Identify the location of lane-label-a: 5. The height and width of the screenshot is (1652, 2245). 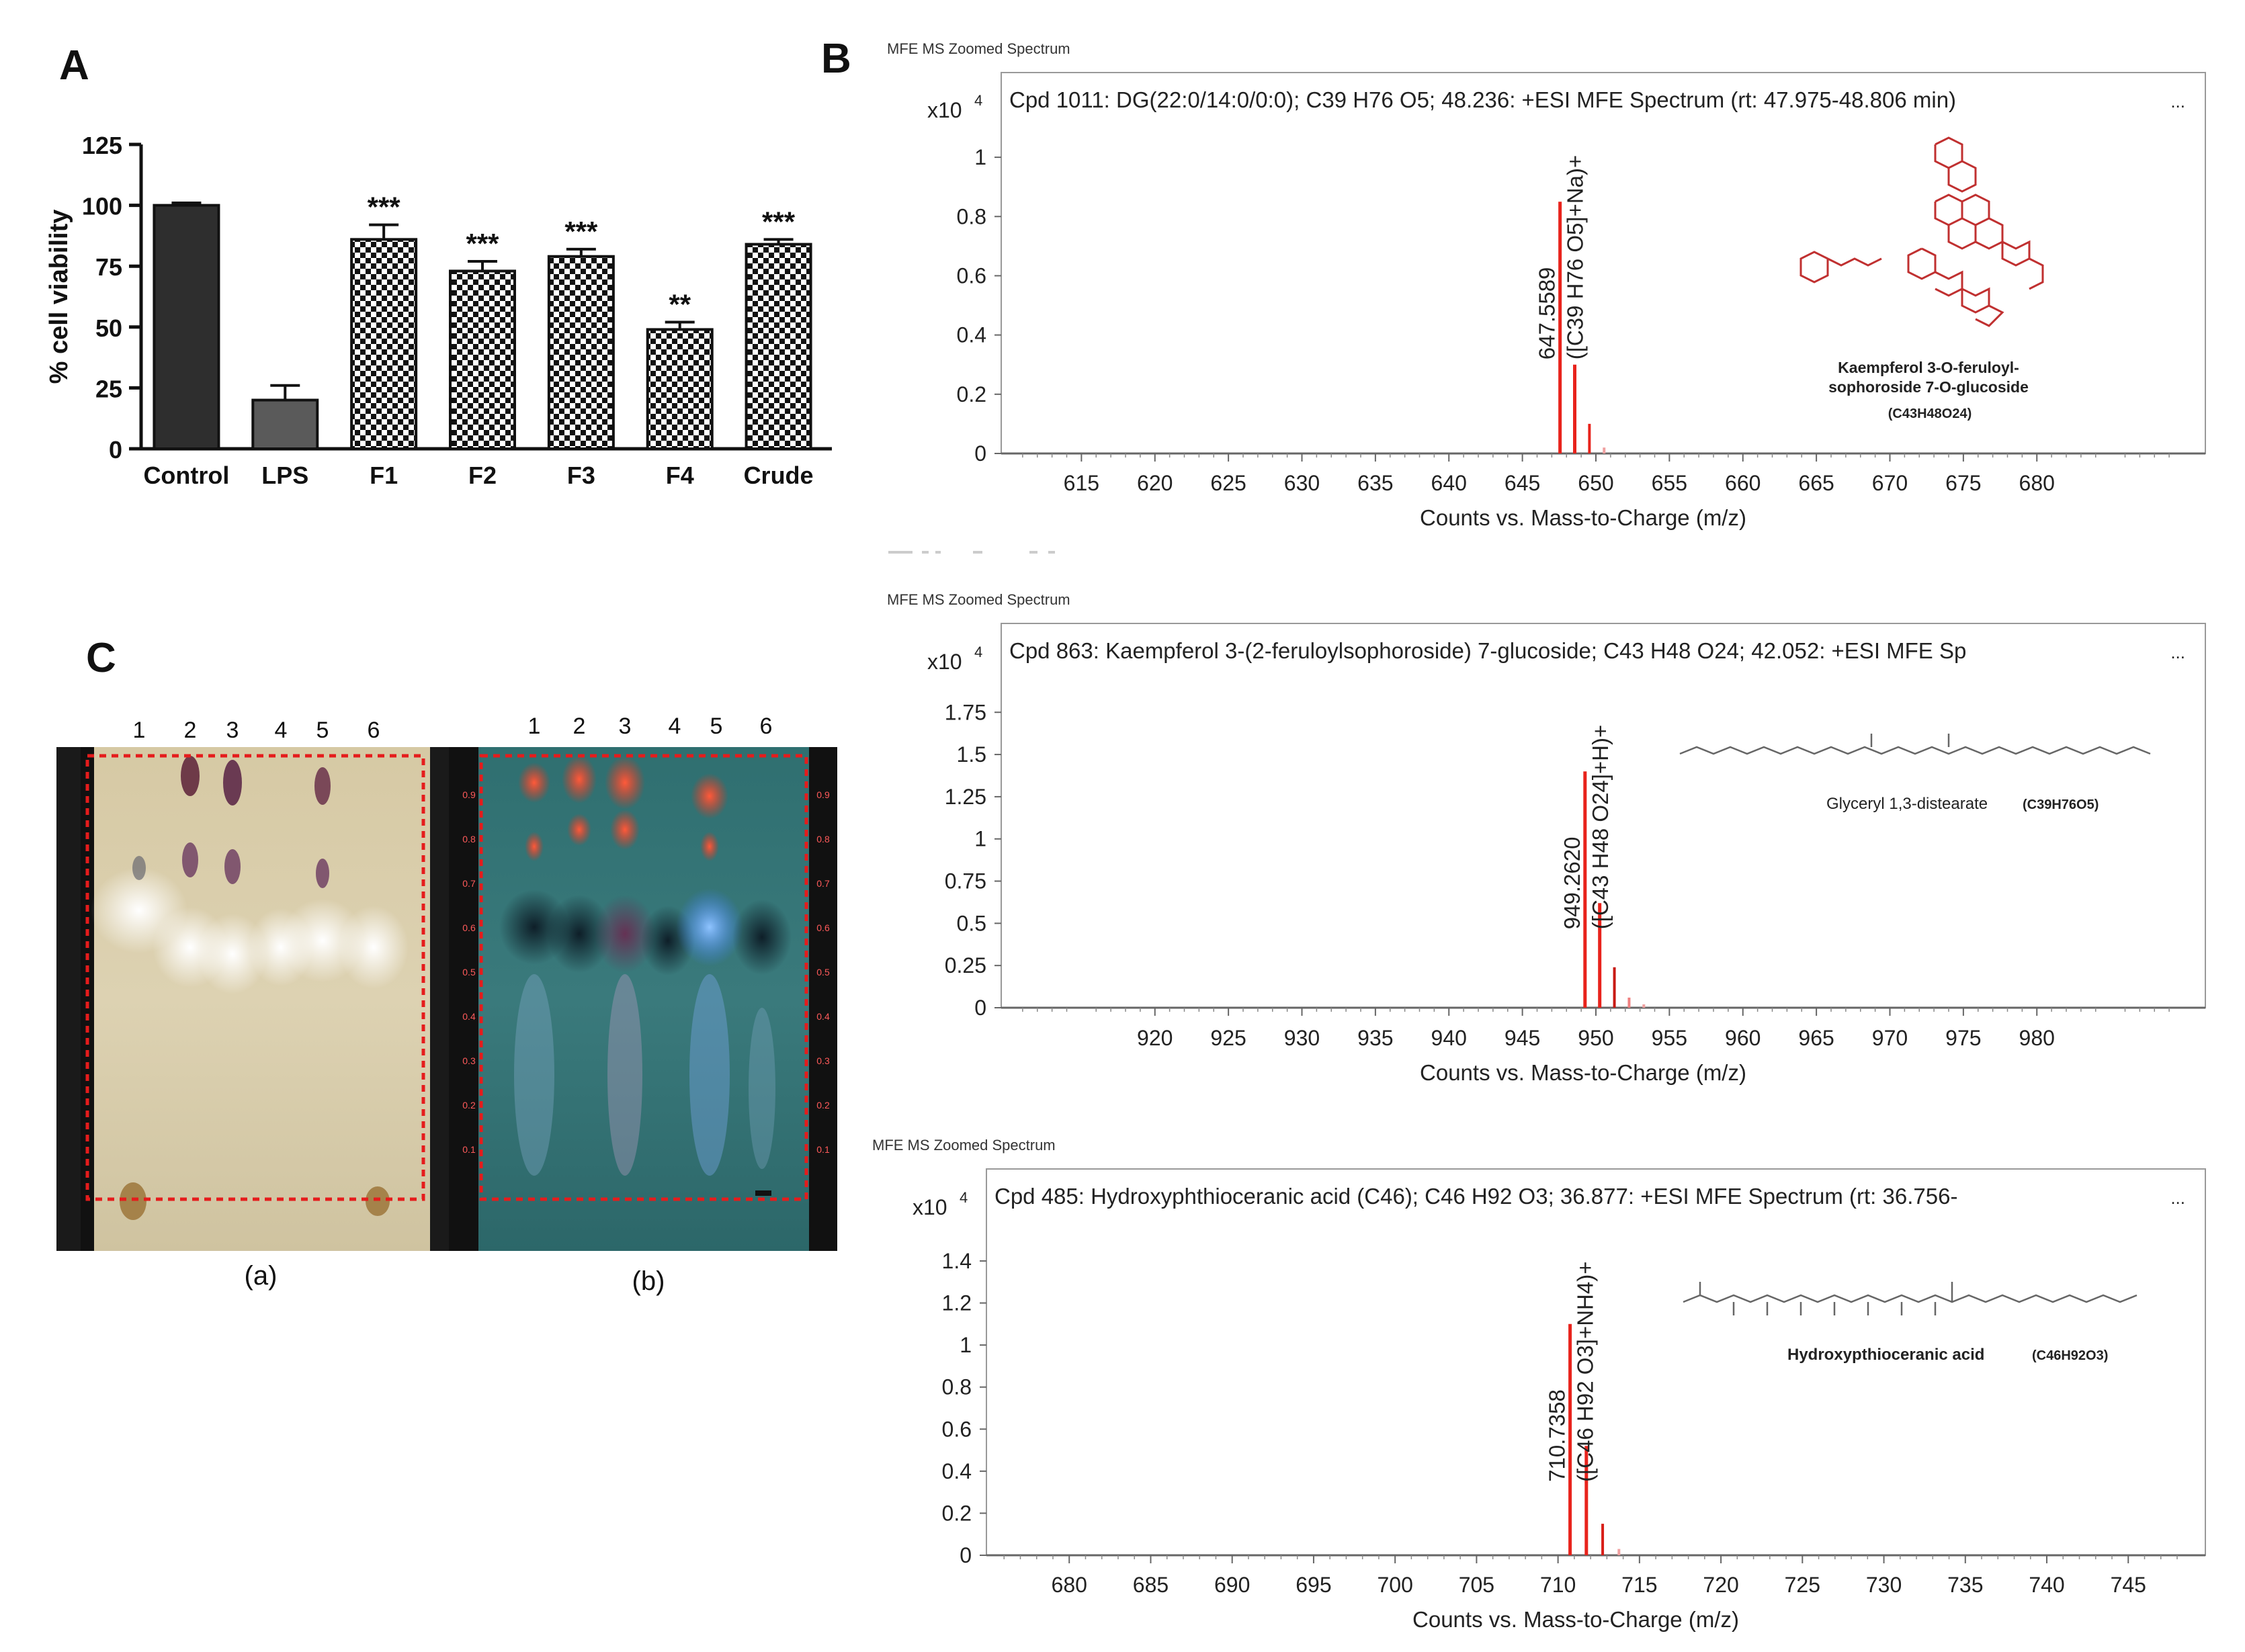
(322, 730).